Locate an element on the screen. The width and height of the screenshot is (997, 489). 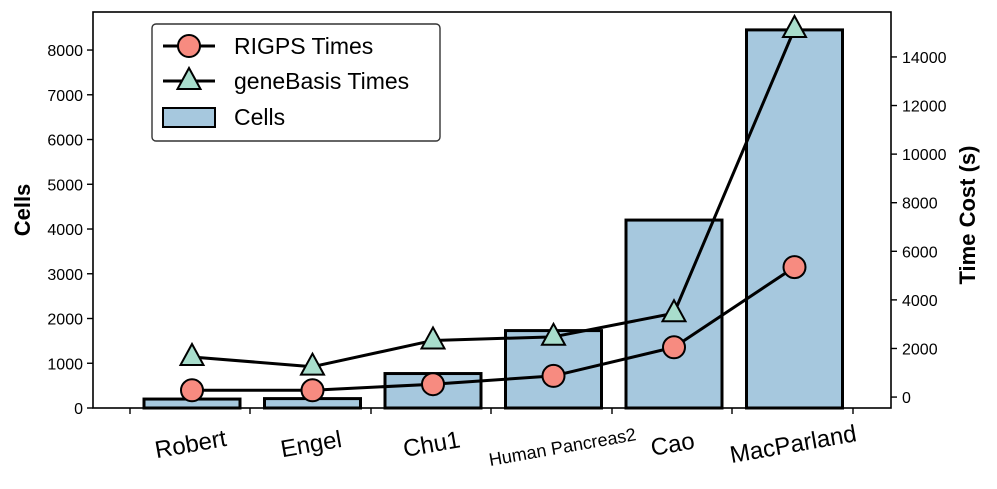
x-category-label: MacParland is located at coordinates (793, 444).